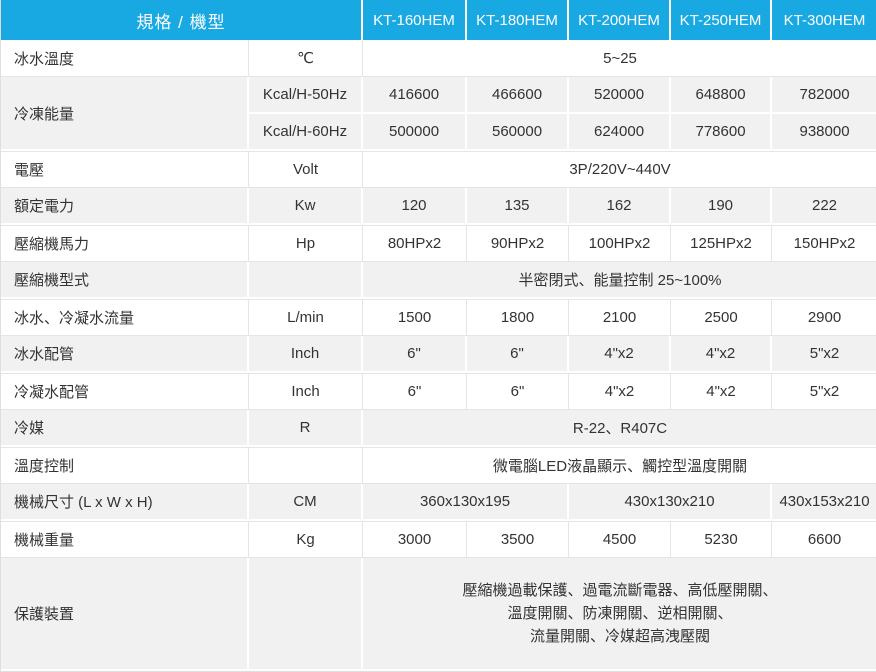 The height and width of the screenshot is (672, 876). What do you see at coordinates (518, 206) in the screenshot?
I see `value-cell: 135` at bounding box center [518, 206].